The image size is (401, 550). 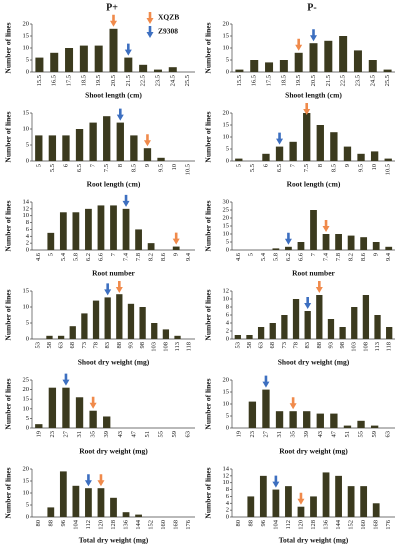 What do you see at coordinates (128, 80) in the screenshot?
I see `x-tick-label: 21.5` at bounding box center [128, 80].